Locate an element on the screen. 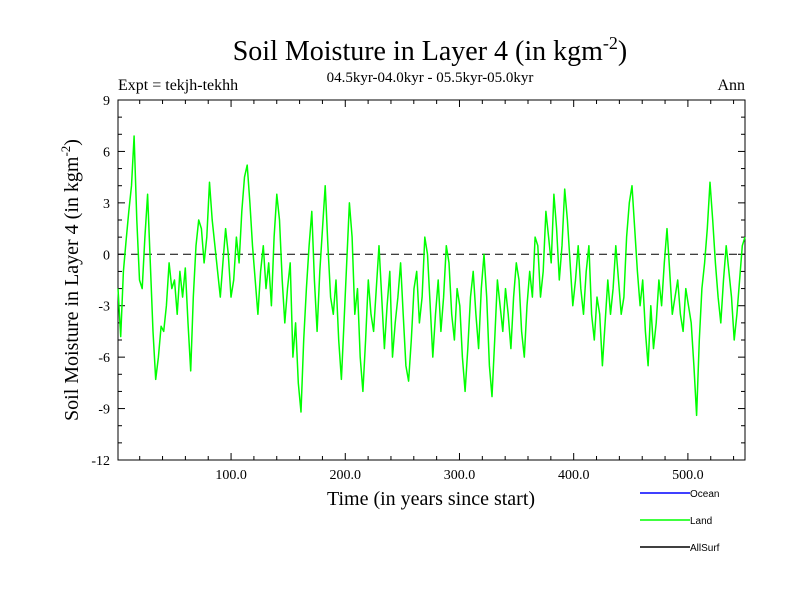 This screenshot has height=600, width=800. legend-label: Ocean is located at coordinates (704, 494).